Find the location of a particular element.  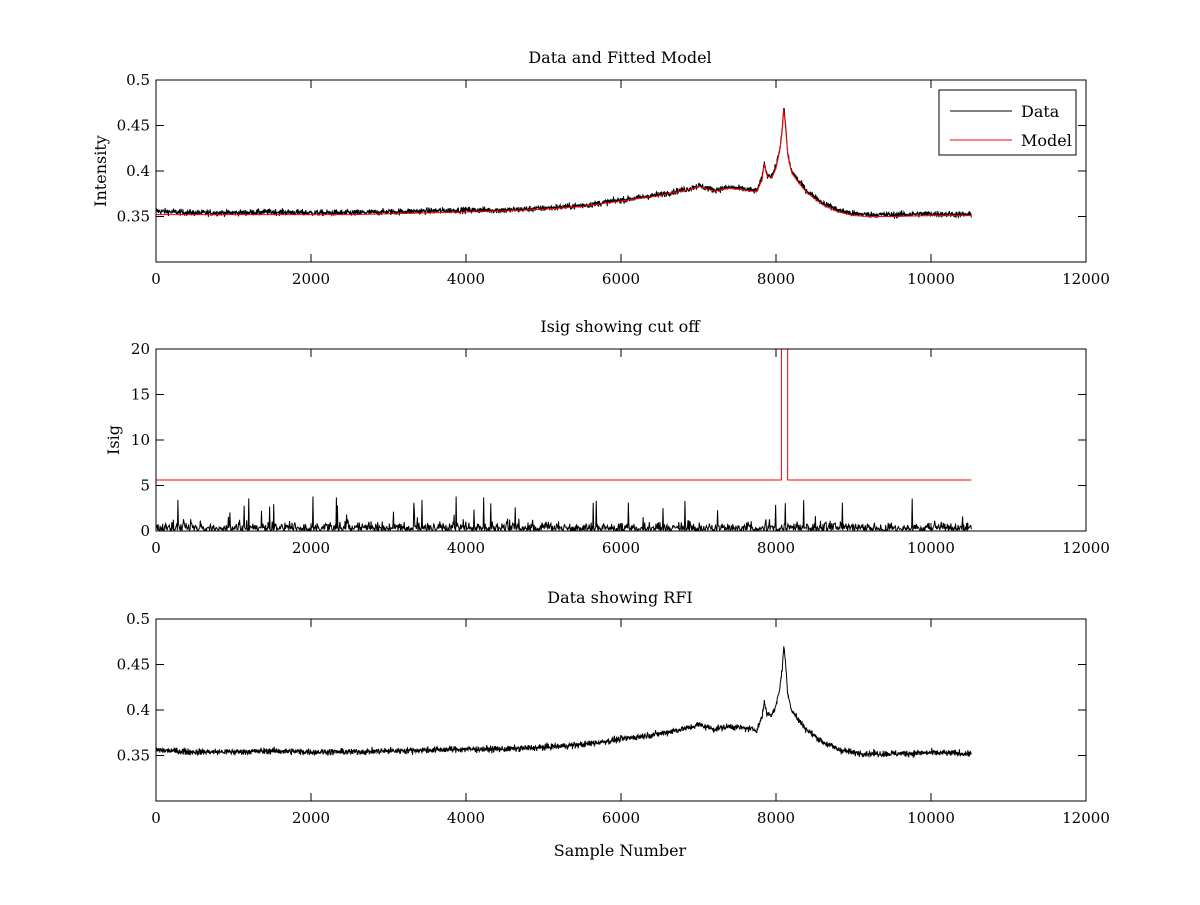

y-axis-label: Intensity is located at coordinates (100, 171).